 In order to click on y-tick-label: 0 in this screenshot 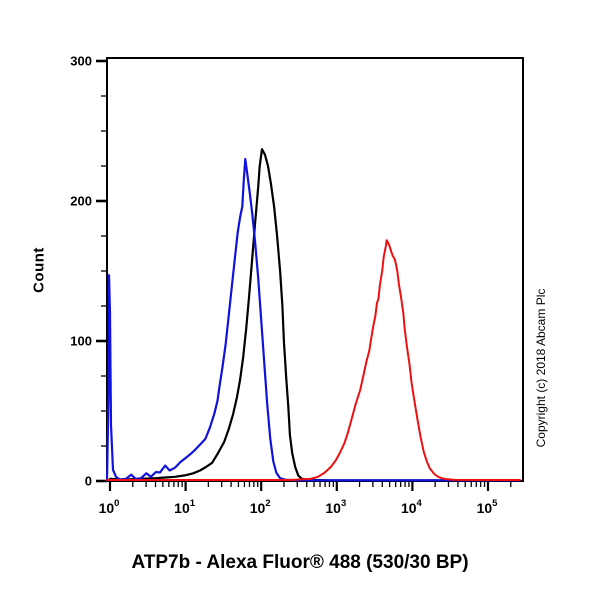, I will do `click(88, 481)`.